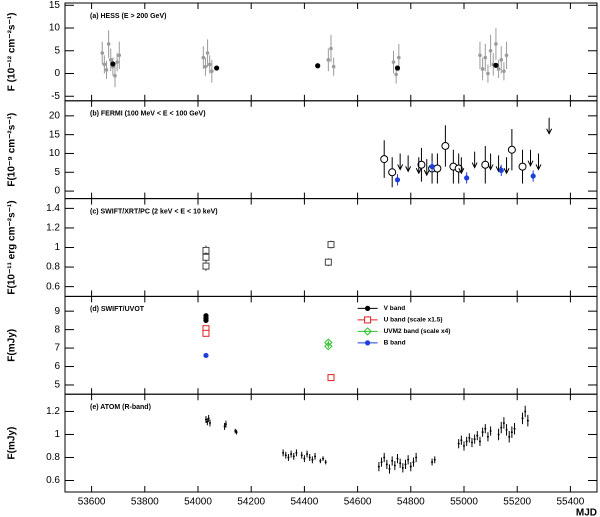 This screenshot has height=517, width=600. What do you see at coordinates (128, 16) in the screenshot?
I see `panel-annotation: (a) HESS (E > 200 GeV)` at bounding box center [128, 16].